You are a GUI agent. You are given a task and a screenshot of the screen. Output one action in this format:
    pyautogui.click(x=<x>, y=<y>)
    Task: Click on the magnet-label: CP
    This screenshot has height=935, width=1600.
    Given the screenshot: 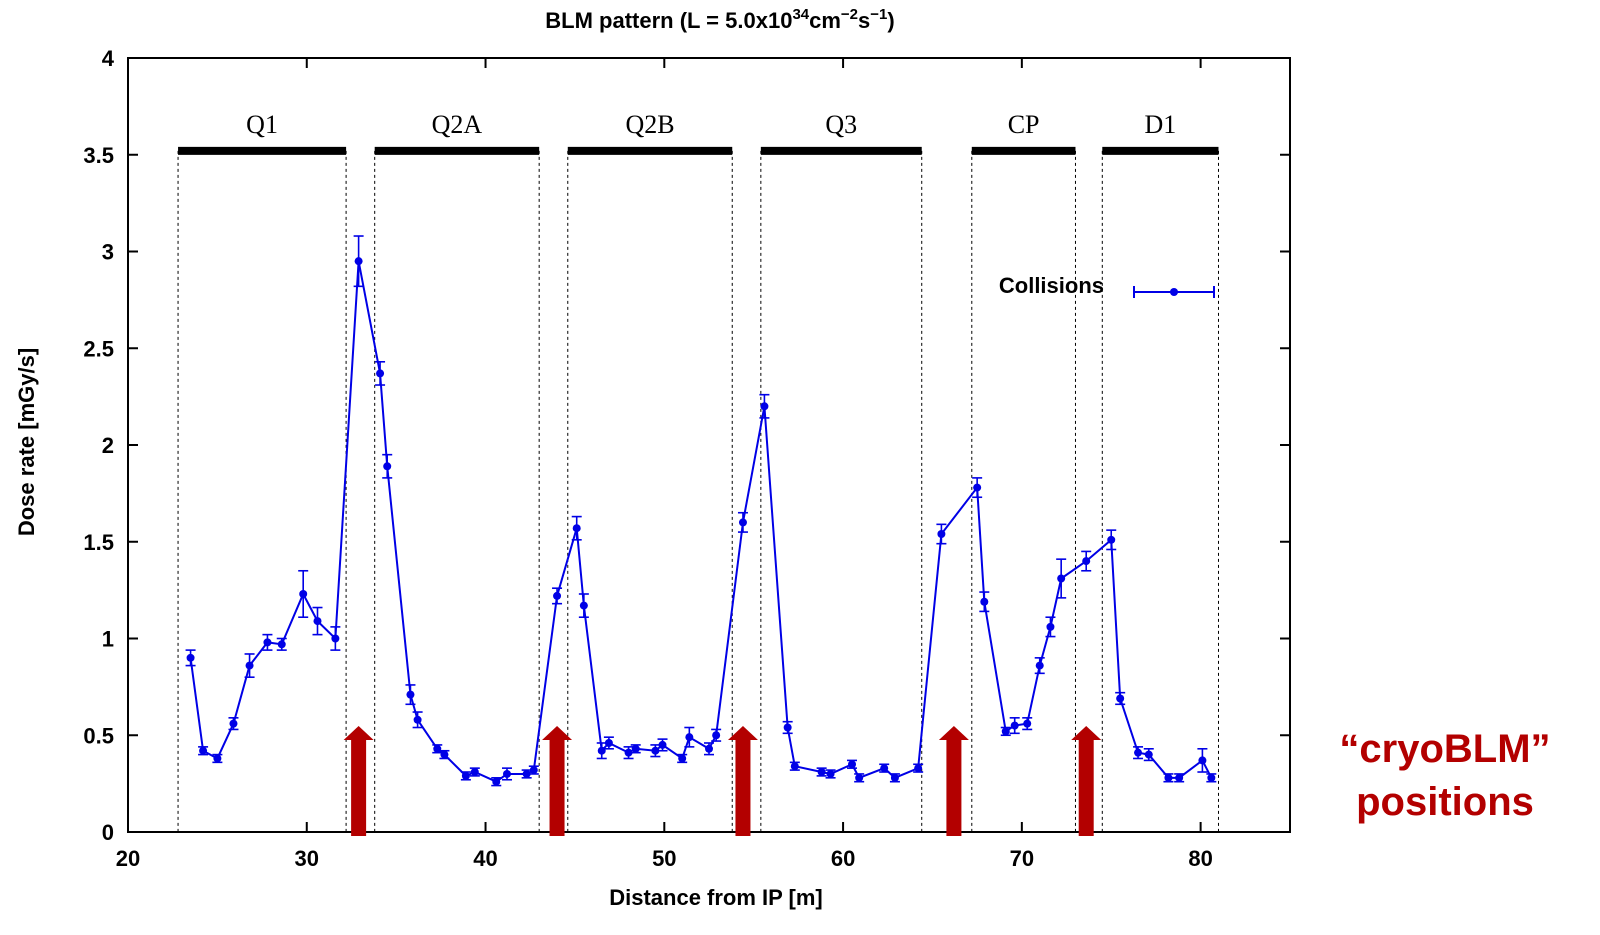 What is the action you would take?
    pyautogui.click(x=1024, y=124)
    